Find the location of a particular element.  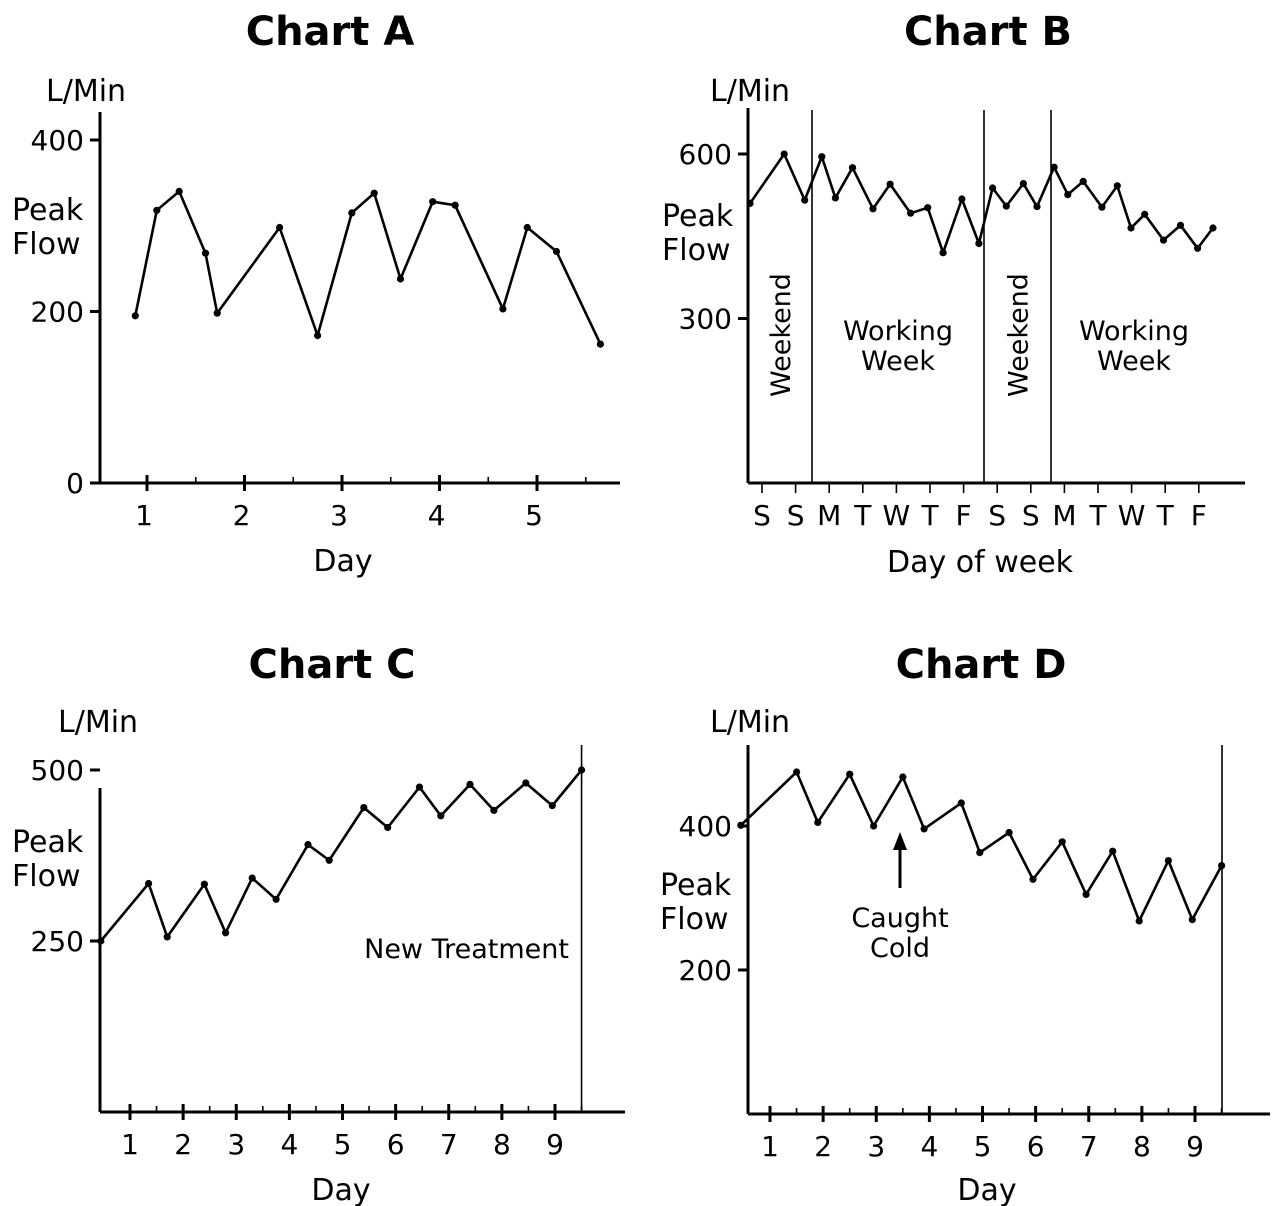

chart-d-annotation-arrow-head is located at coordinates (900, 841).